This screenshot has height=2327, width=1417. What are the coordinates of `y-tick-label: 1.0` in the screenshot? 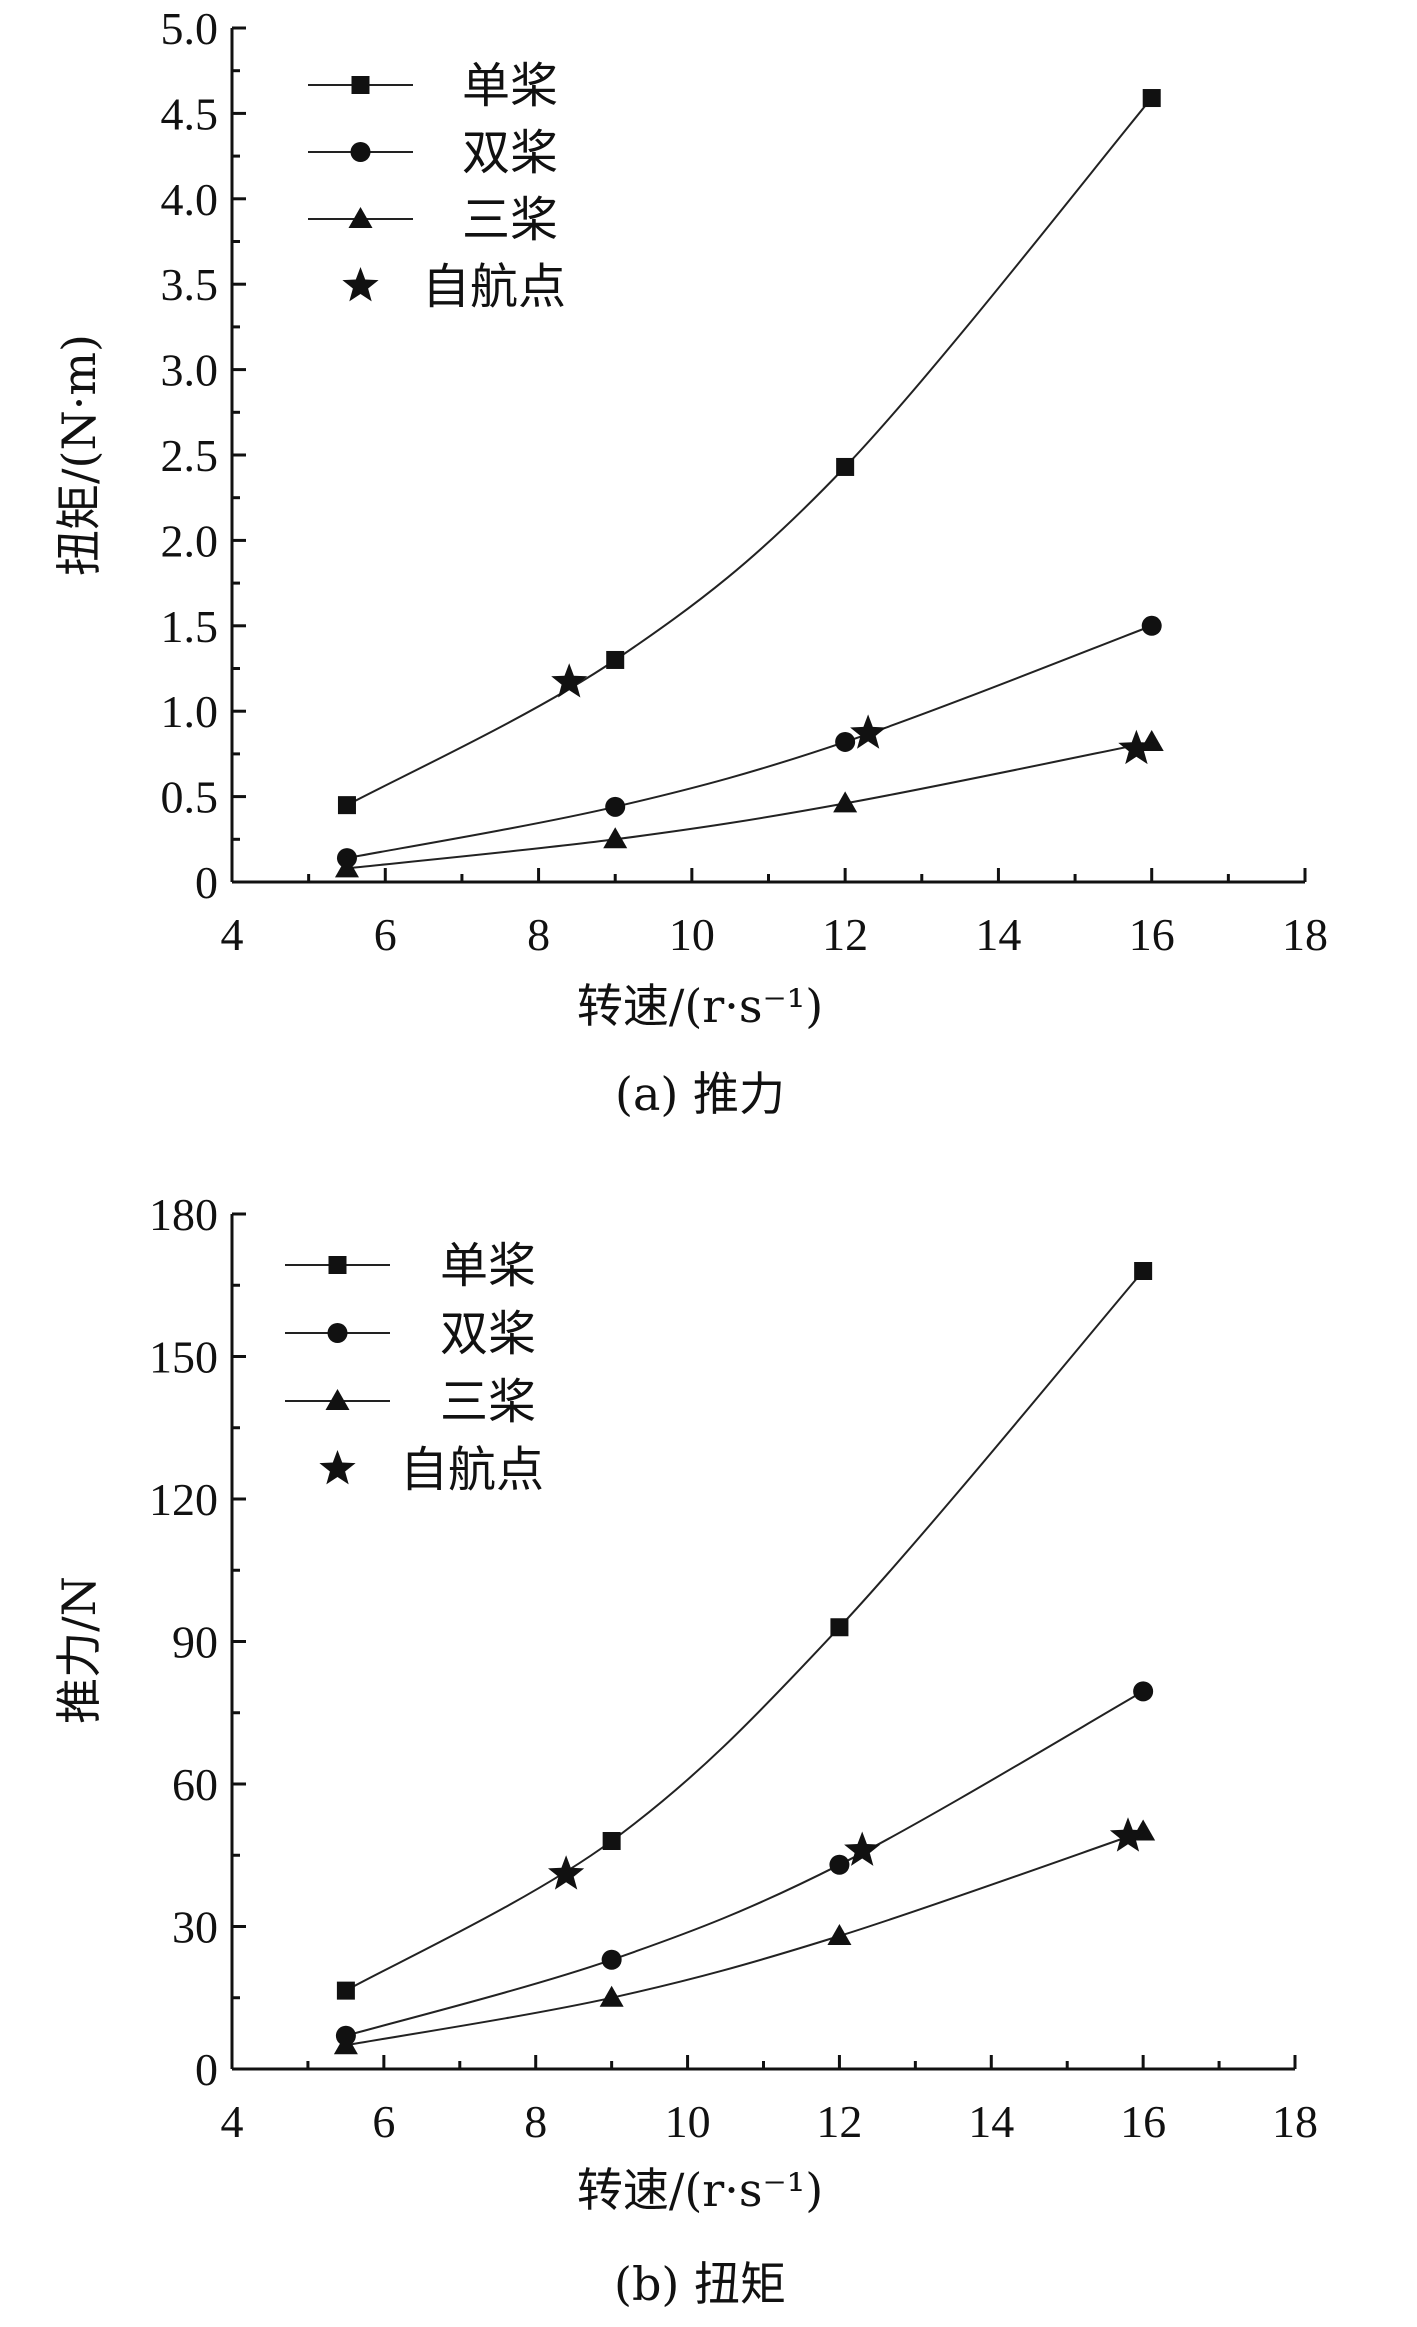 It's located at (190, 711).